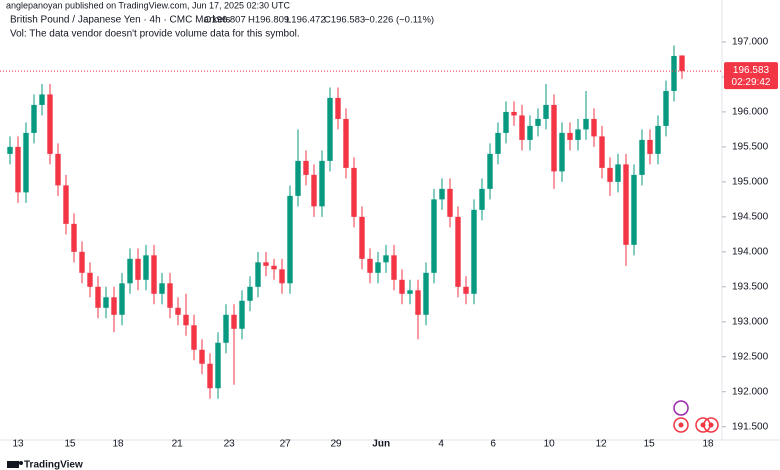 This screenshot has height=470, width=780. What do you see at coordinates (230, 444) in the screenshot?
I see `x-tick-label: 23` at bounding box center [230, 444].